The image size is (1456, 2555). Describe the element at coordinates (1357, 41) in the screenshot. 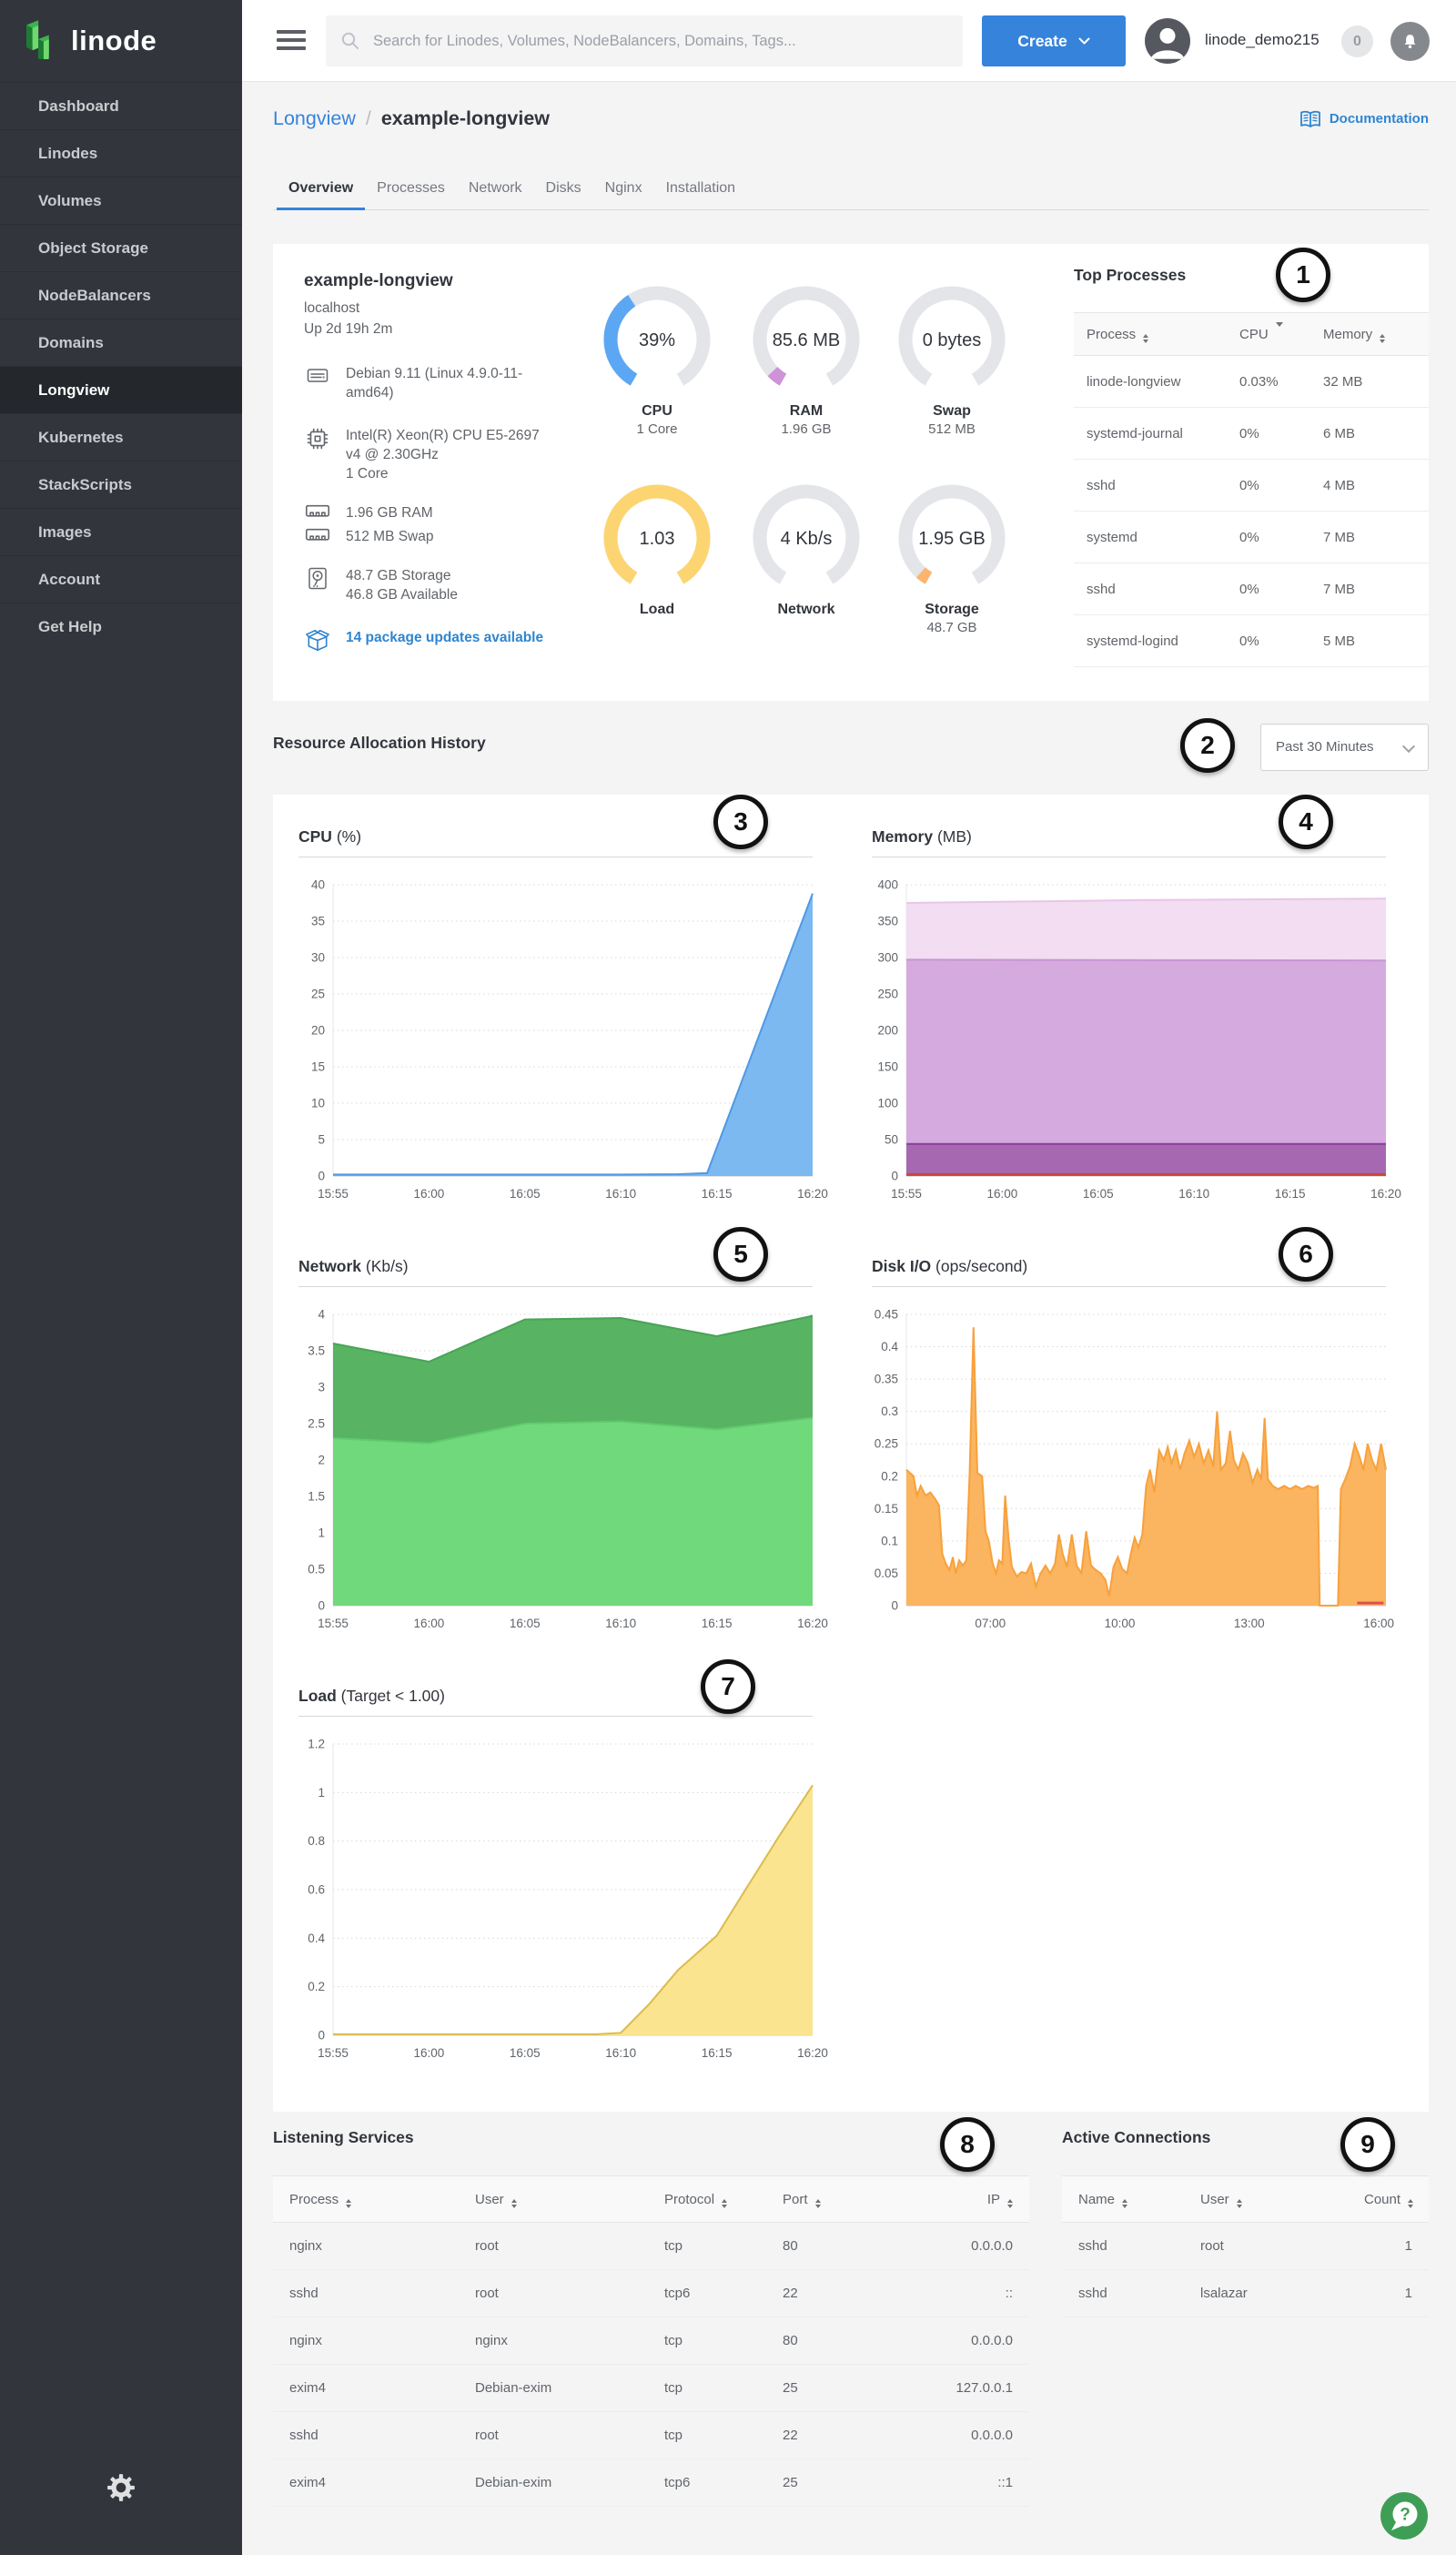

I see `notification-count-badge: 0` at that location.